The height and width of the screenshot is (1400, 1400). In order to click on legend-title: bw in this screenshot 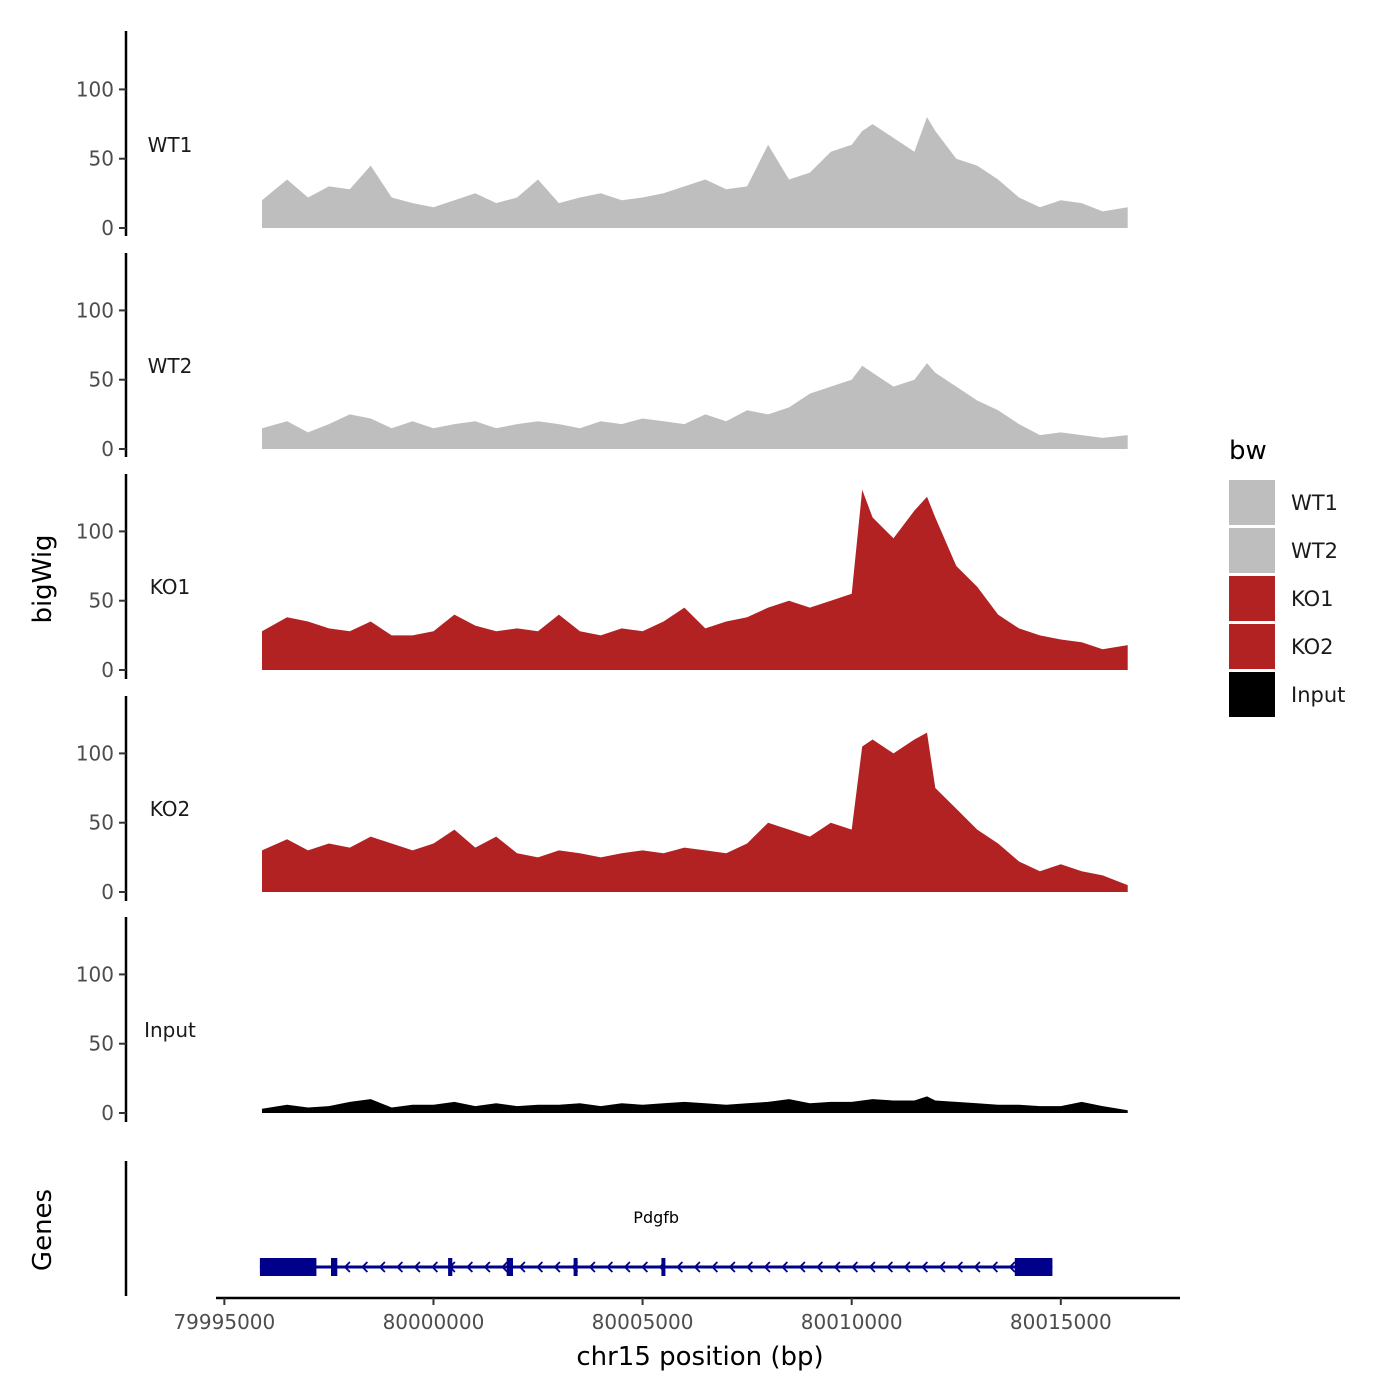, I will do `click(1248, 451)`.